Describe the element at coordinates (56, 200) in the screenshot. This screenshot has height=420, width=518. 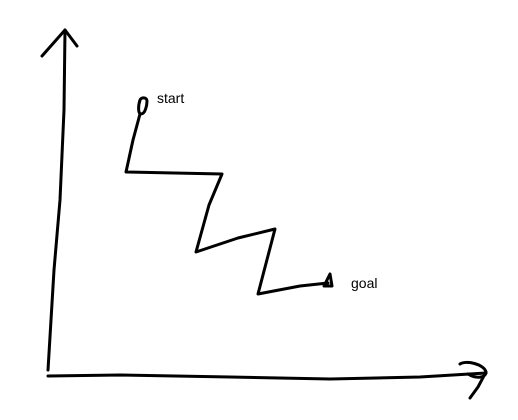
I see `y-axis-line` at that location.